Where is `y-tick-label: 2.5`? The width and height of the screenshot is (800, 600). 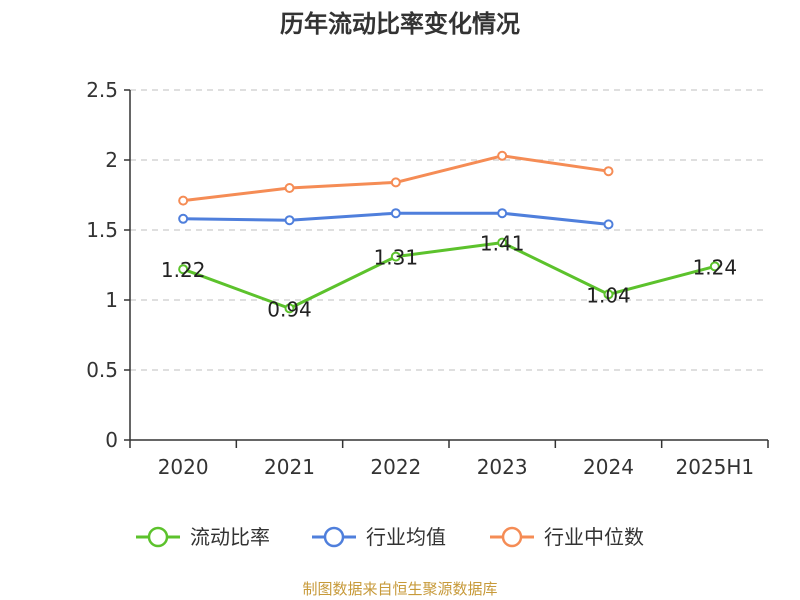 y-tick-label: 2.5 is located at coordinates (102, 90).